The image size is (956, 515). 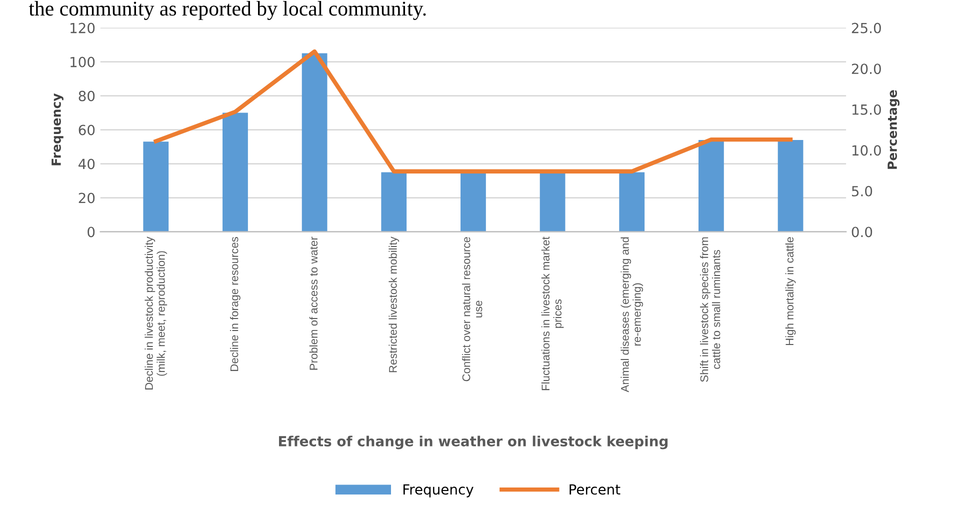 I want to click on x-tick-label: Problem of access to water, so click(x=313, y=303).